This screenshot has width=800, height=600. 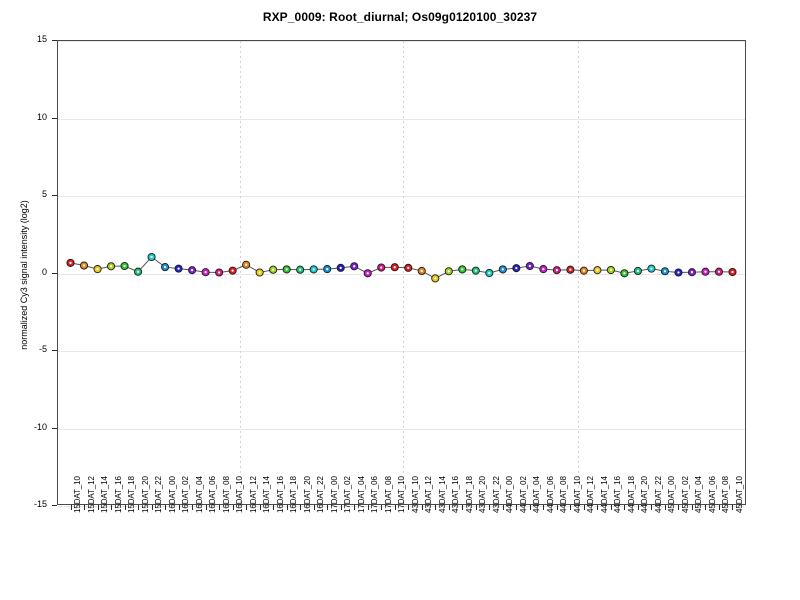 I want to click on y-tick-label: -15, so click(x=40, y=504).